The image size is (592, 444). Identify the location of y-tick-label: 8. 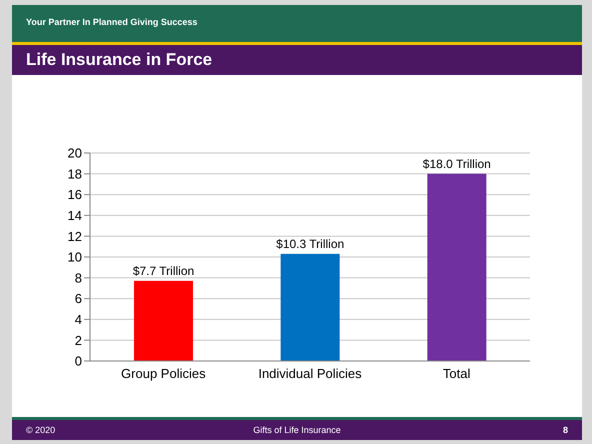
(78, 278).